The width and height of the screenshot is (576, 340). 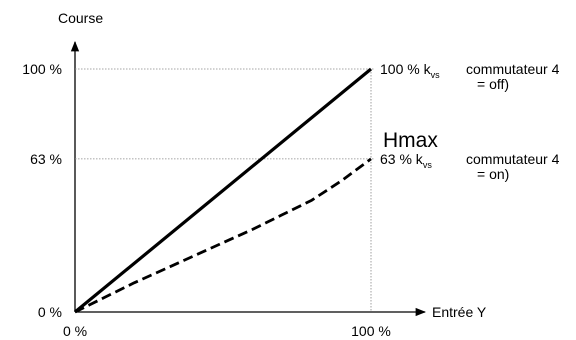 I want to click on hmax-annotation: Hmax, so click(x=410, y=140).